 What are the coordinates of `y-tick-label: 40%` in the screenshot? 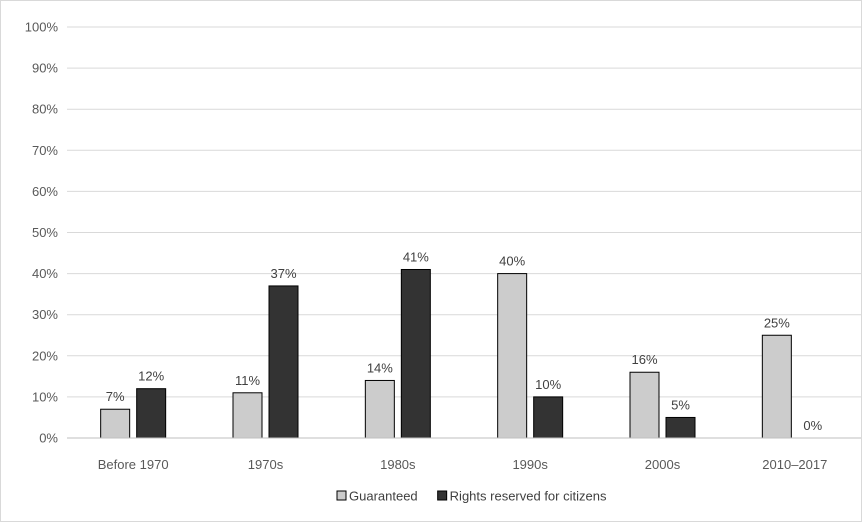 It's located at (45, 273).